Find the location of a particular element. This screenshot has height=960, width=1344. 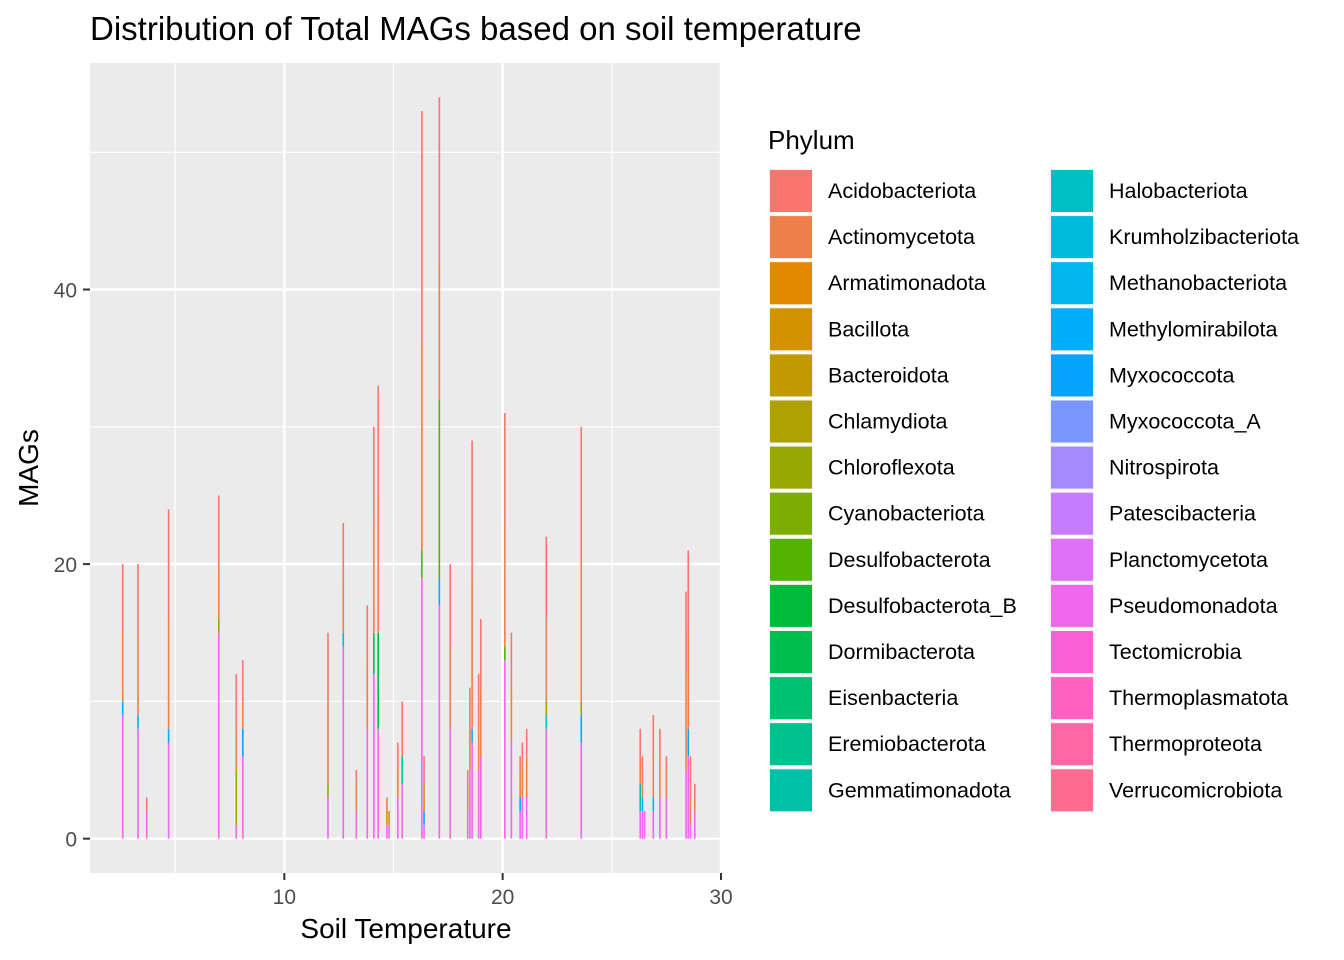

y-tick-label: 0 is located at coordinates (71, 840).